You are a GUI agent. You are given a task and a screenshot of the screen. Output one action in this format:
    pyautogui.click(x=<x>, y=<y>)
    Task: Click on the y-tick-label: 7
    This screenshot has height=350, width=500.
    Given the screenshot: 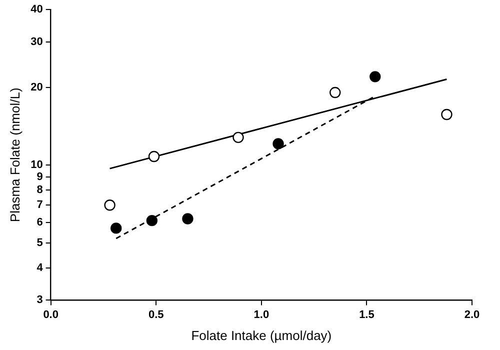 What is the action you would take?
    pyautogui.click(x=39, y=205)
    